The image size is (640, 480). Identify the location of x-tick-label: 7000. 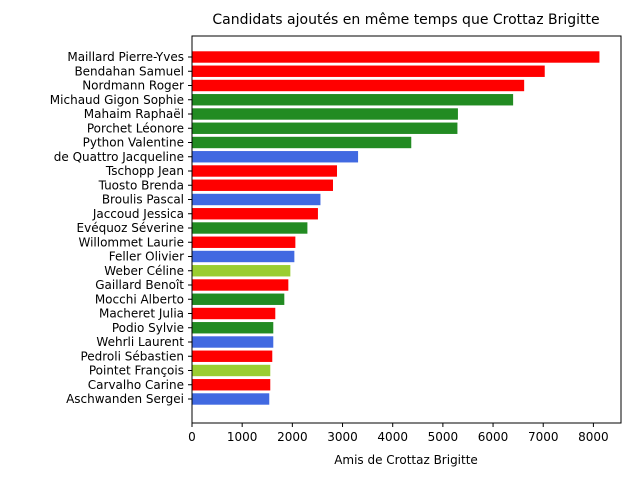
(543, 437).